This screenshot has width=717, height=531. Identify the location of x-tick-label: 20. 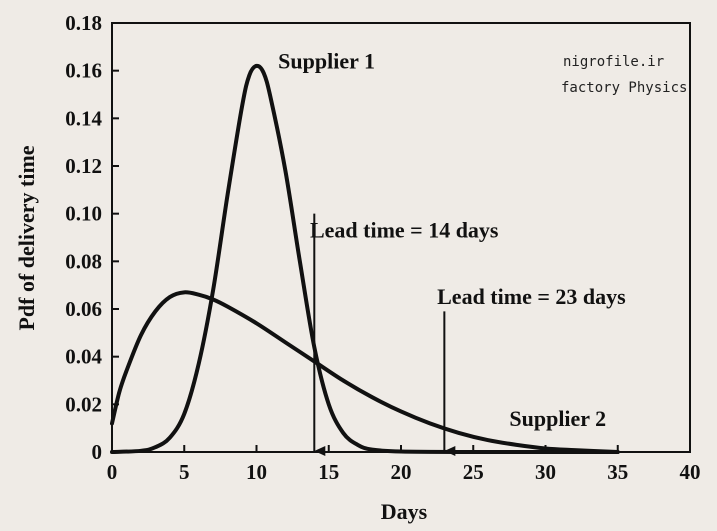
(401, 472).